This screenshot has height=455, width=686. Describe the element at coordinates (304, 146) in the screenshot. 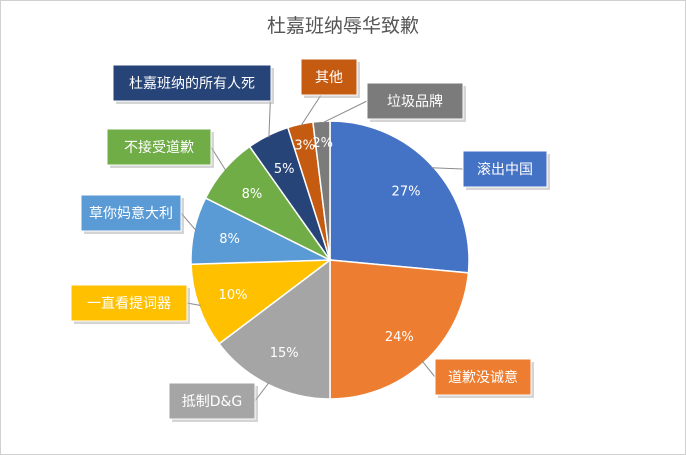

I see `pct-label-slice-8: 3%` at that location.